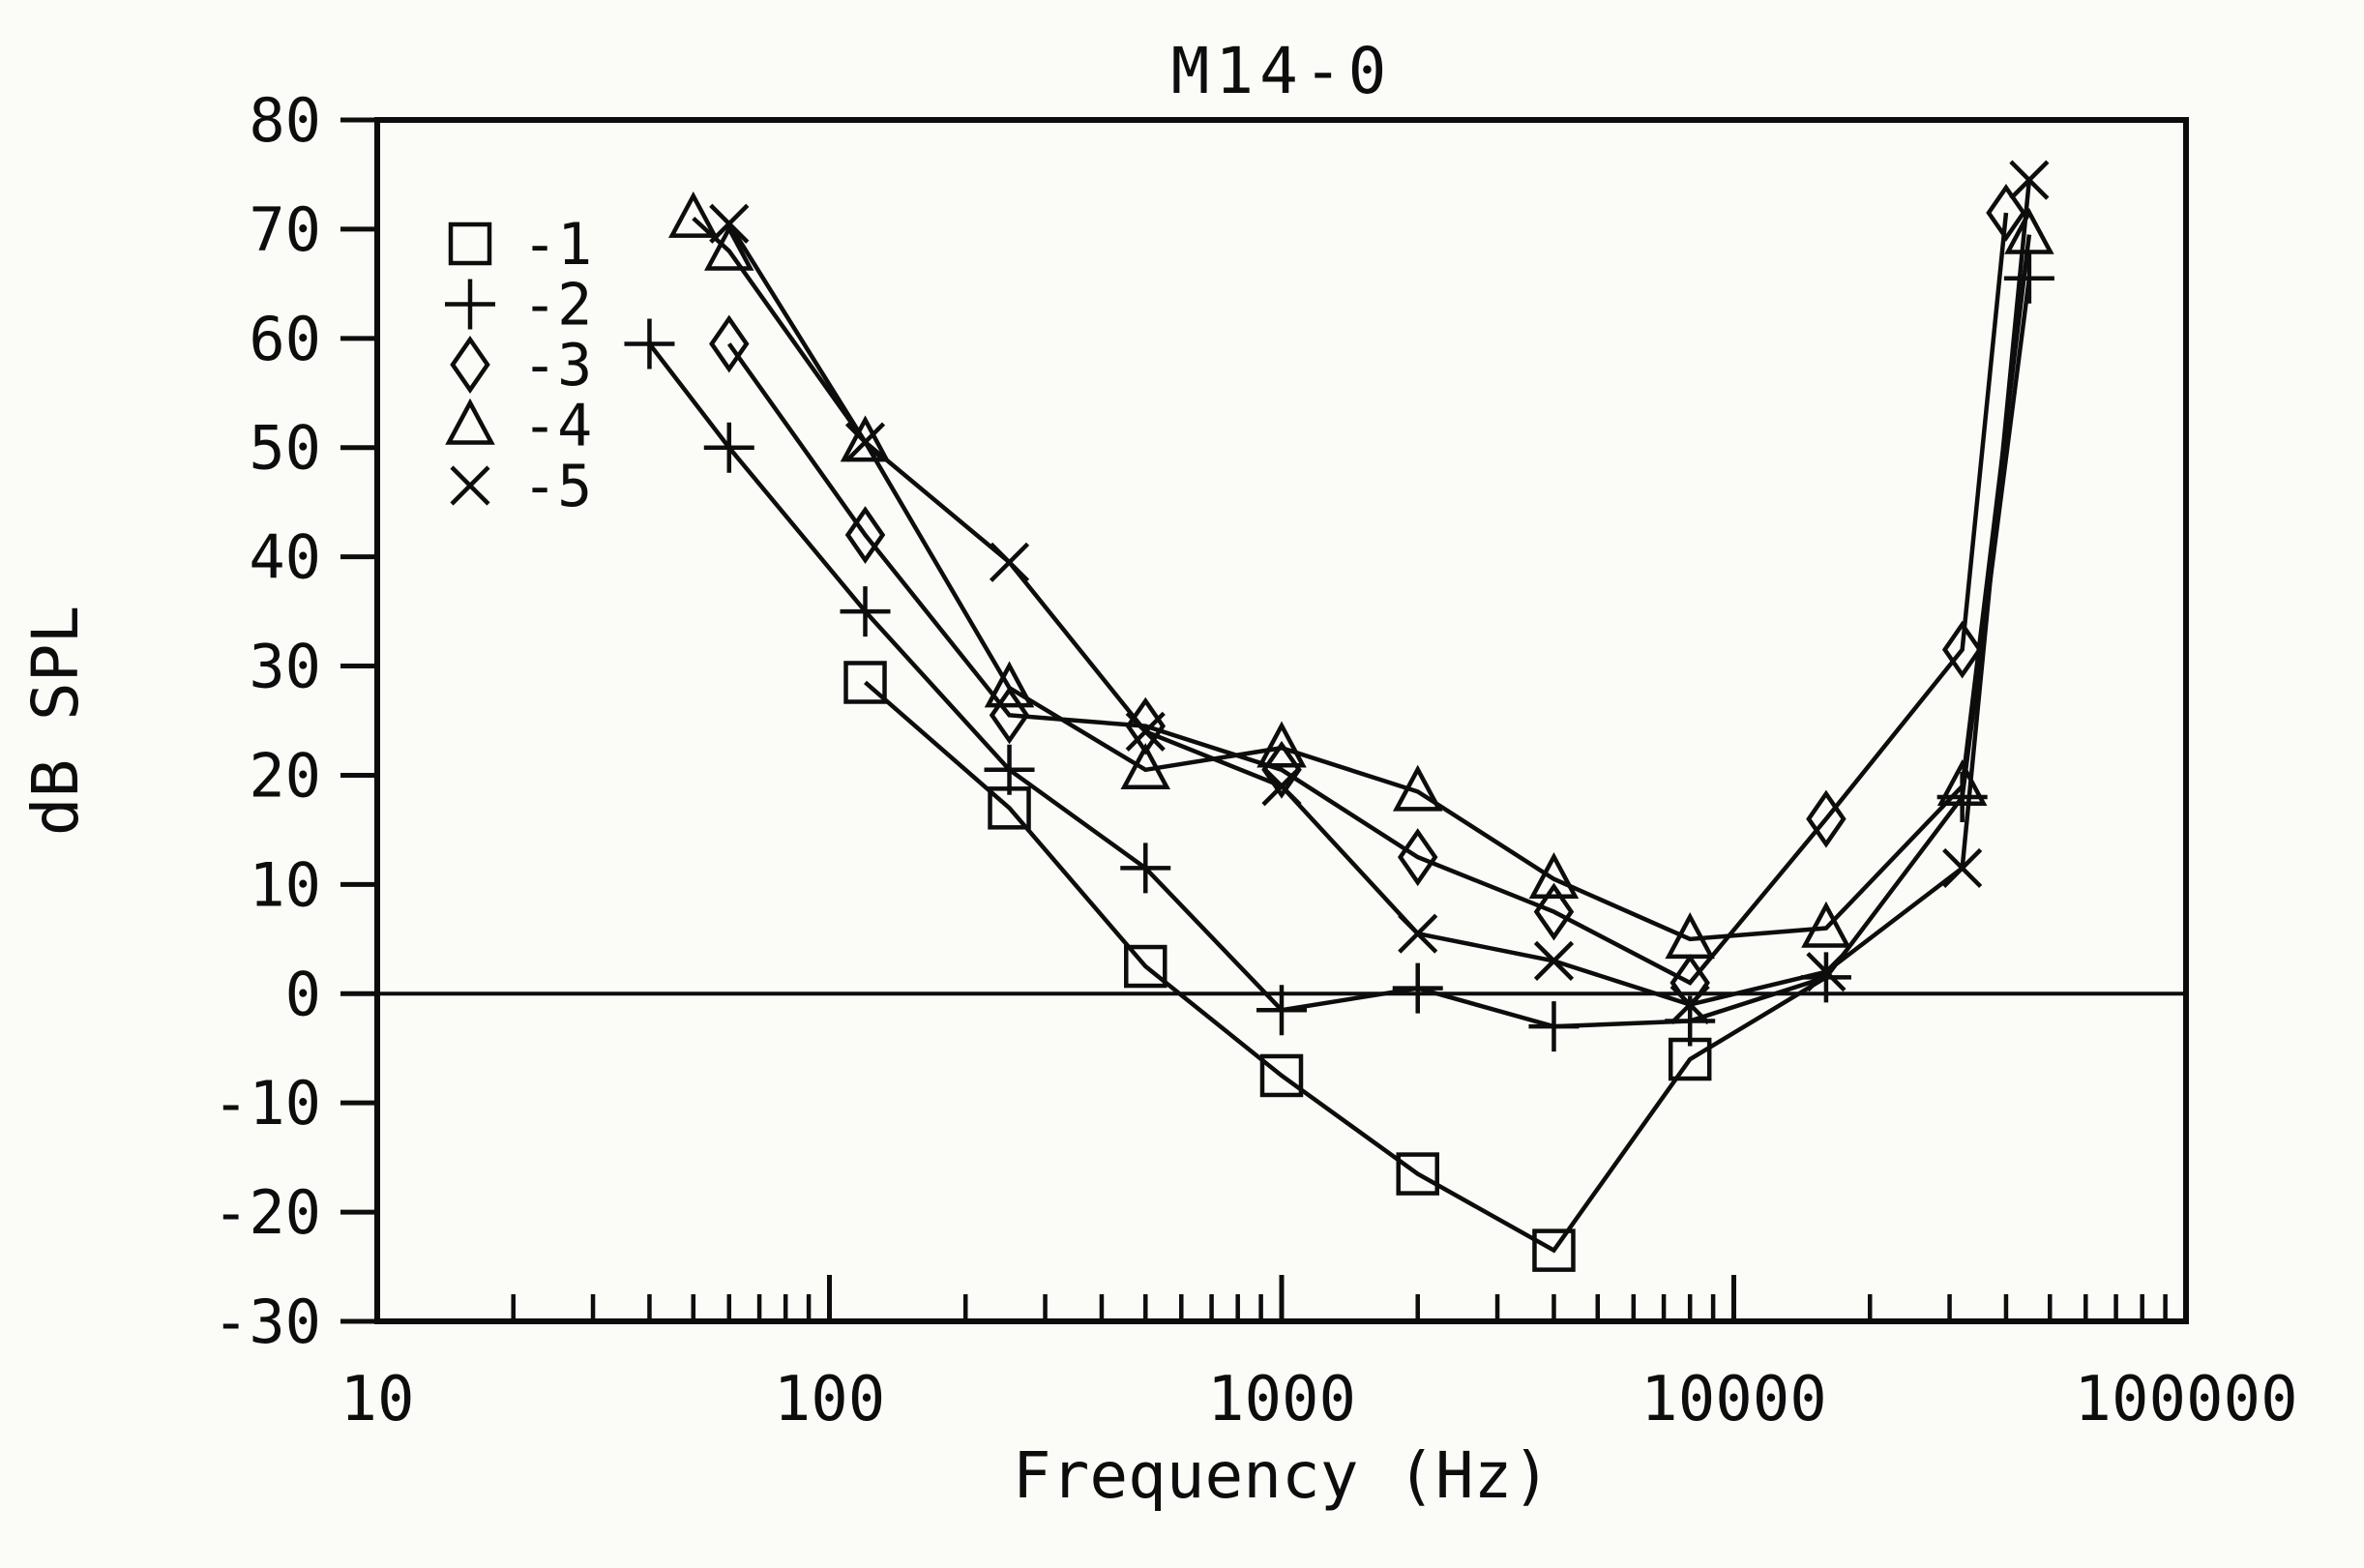 Image resolution: width=2364 pixels, height=1568 pixels. What do you see at coordinates (285, 667) in the screenshot?
I see `y-tick-label: 30` at bounding box center [285, 667].